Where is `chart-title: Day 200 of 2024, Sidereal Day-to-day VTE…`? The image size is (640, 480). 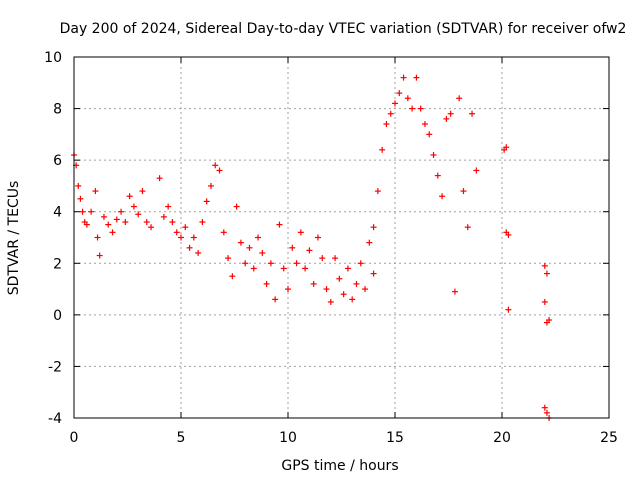
chart-title: Day 200 of 2024, Sidereal Day-to-day VTE… is located at coordinates (343, 29).